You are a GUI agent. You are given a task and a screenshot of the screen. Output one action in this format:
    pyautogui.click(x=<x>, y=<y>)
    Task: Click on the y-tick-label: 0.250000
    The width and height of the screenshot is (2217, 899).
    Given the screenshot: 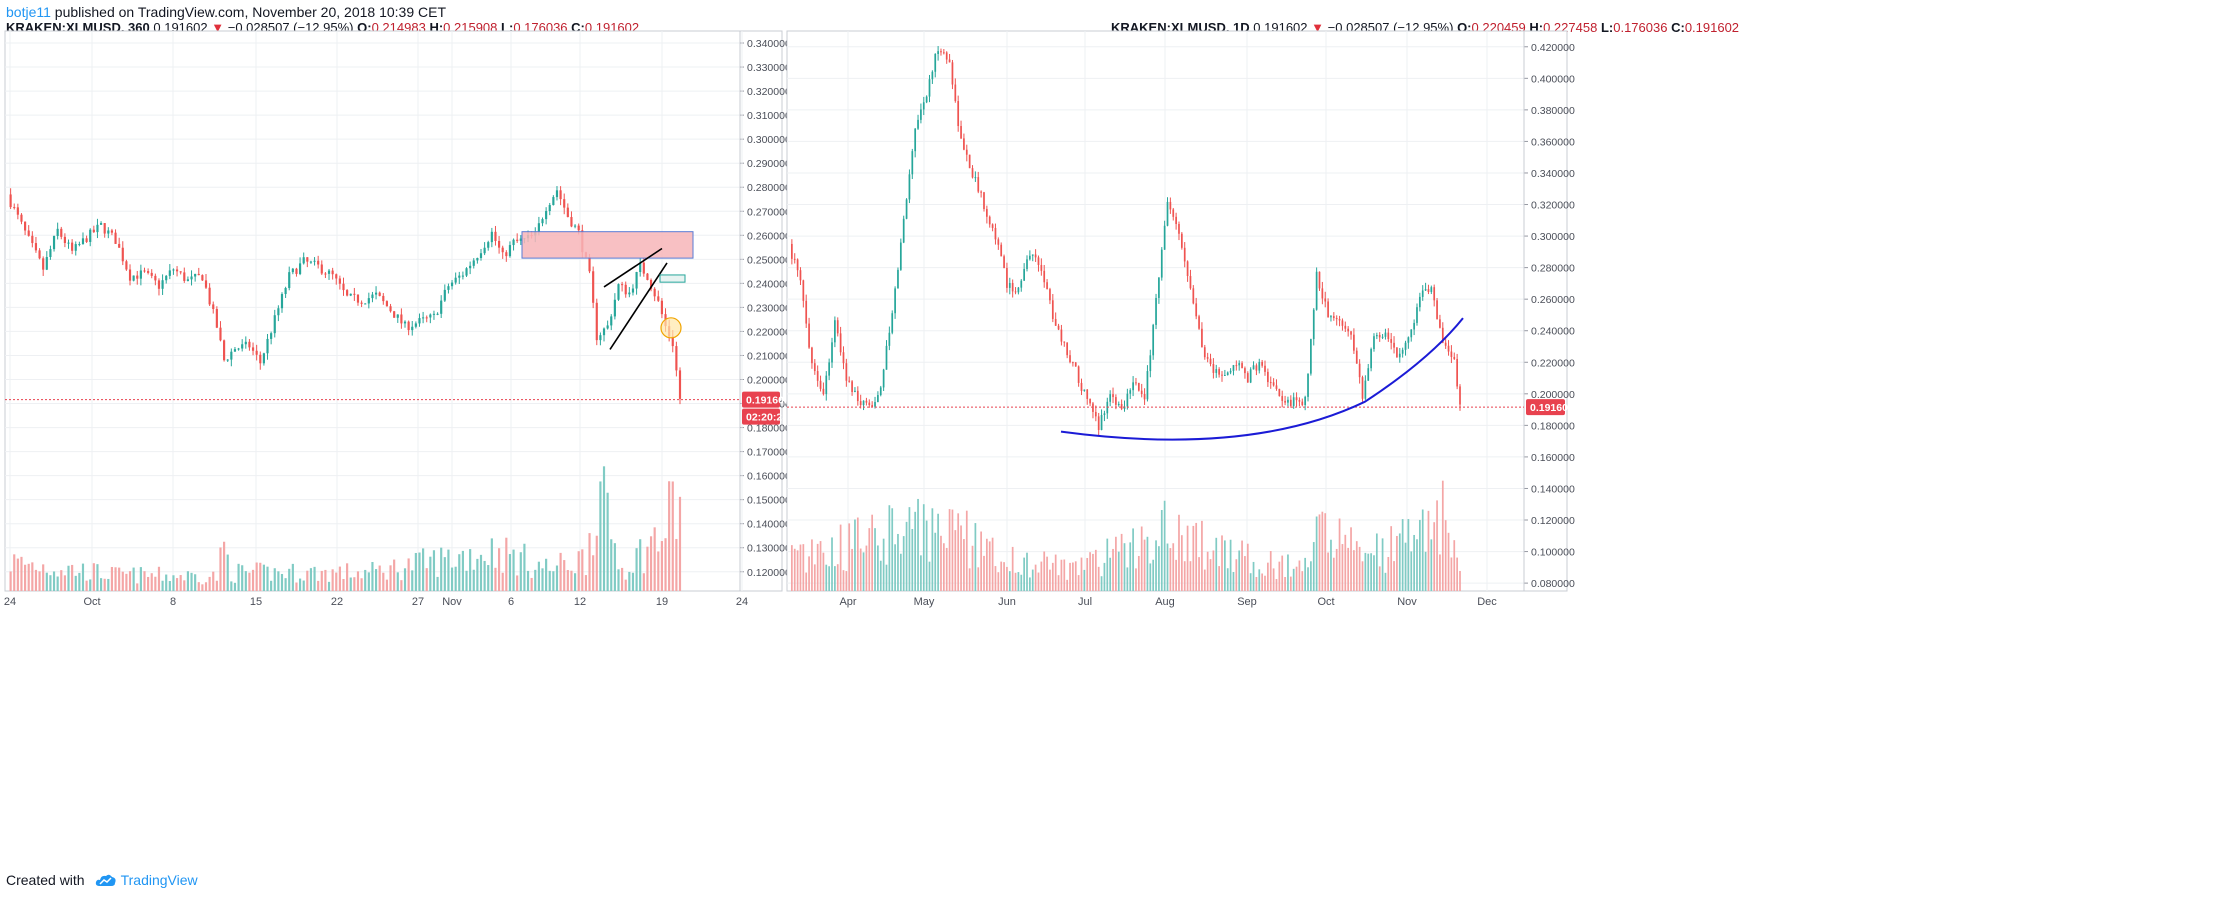 What is the action you would take?
    pyautogui.click(x=769, y=260)
    